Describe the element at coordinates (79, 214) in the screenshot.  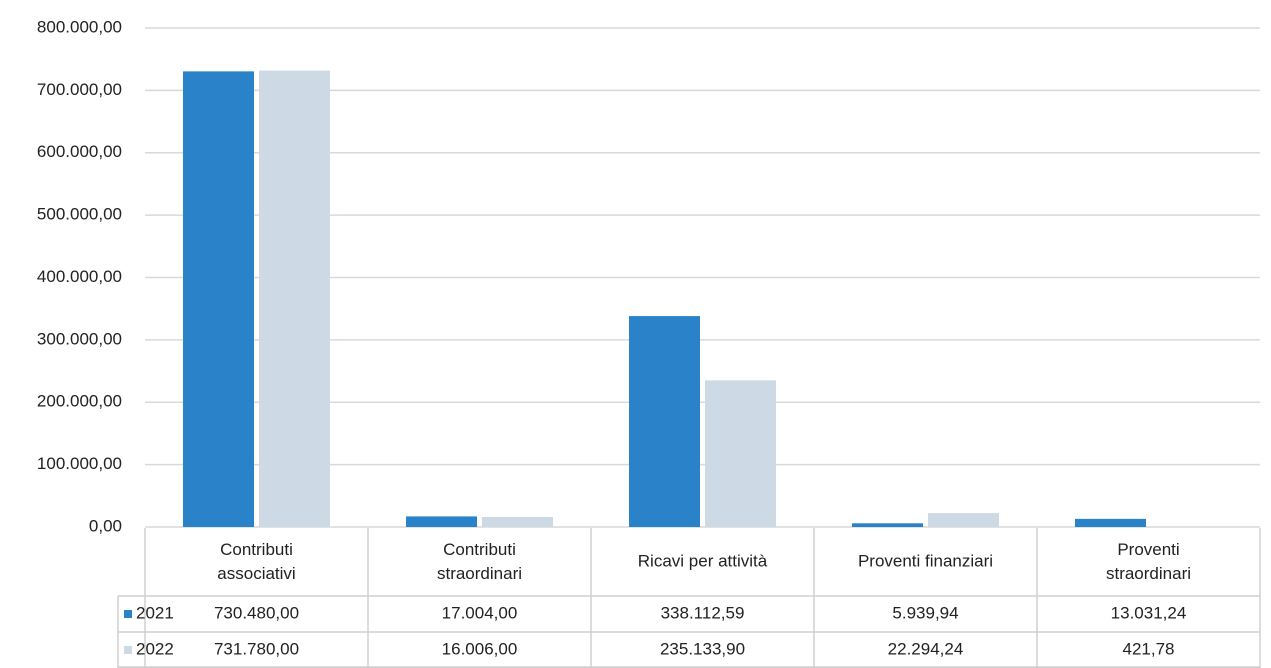
I see `y-tick-label: 500.000,00` at that location.